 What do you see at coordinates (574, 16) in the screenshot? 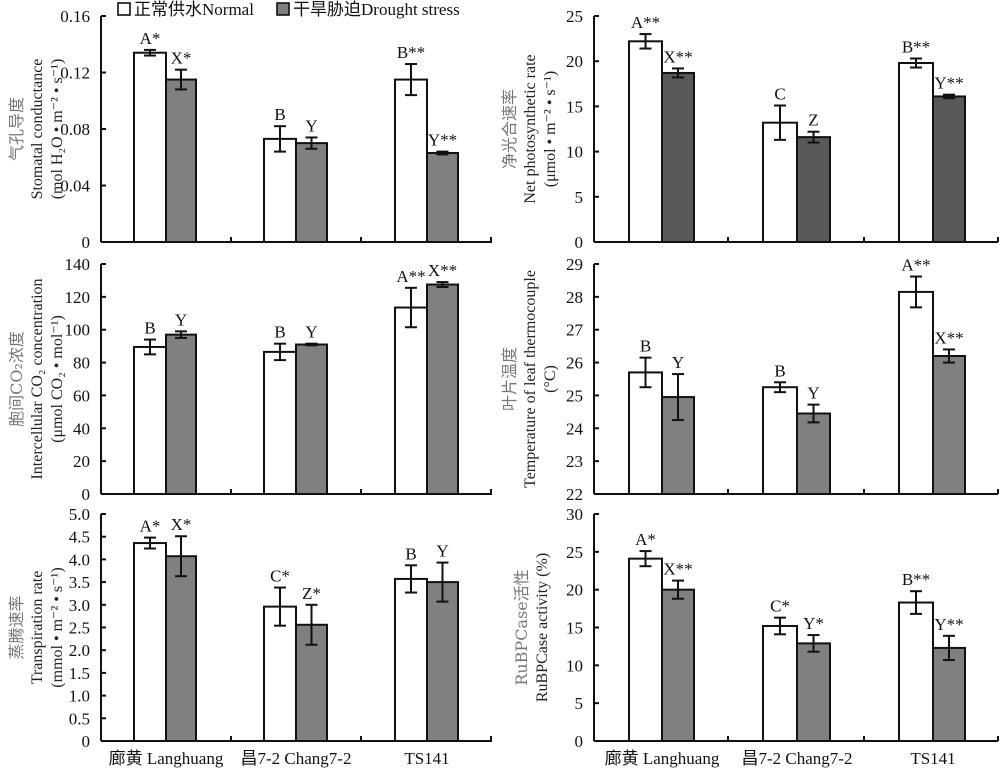
I see `y-tick-label: 25` at bounding box center [574, 16].